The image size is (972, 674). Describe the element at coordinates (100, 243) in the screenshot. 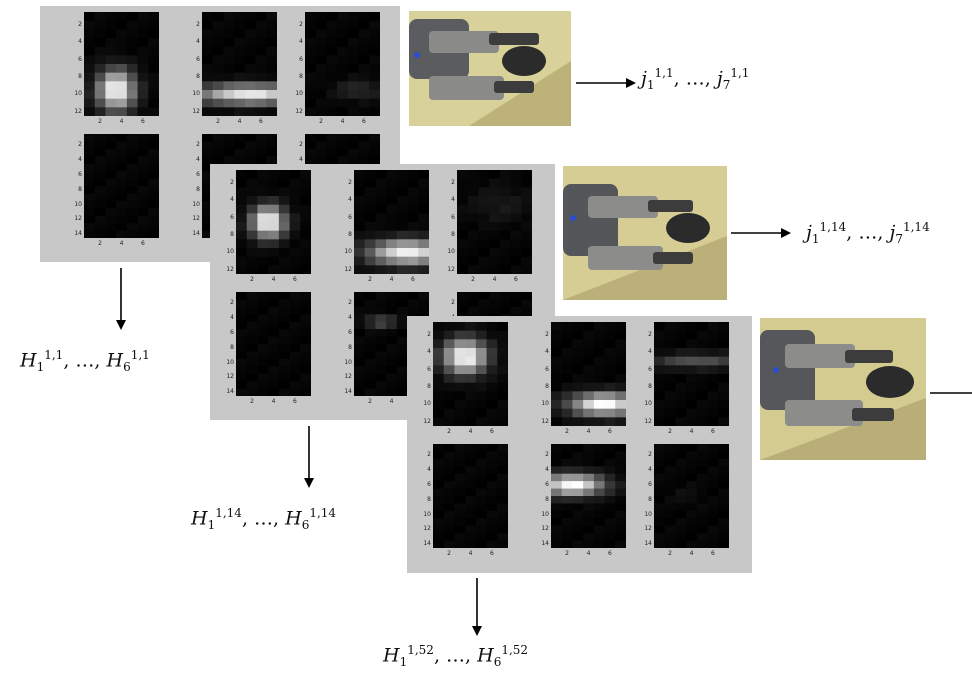

I see `x-tick-label: 2` at that location.